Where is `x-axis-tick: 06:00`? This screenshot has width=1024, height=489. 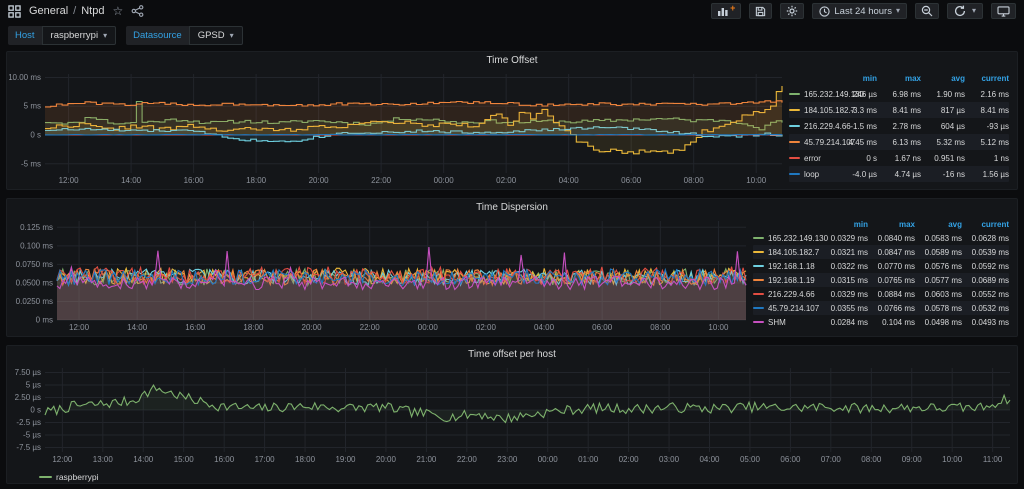
x-axis-tick: 06:00 is located at coordinates (602, 327).